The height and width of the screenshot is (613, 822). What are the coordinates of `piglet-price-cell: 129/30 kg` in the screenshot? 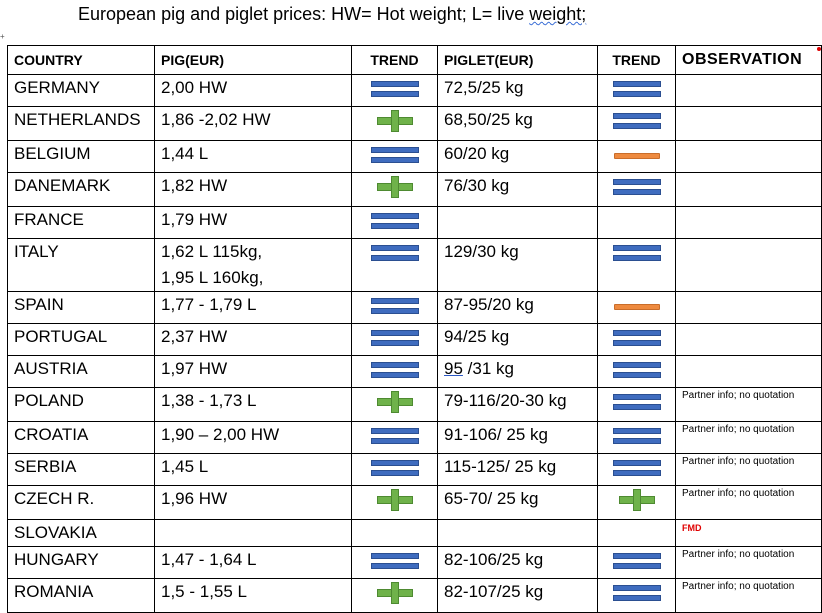 It's located at (517, 265).